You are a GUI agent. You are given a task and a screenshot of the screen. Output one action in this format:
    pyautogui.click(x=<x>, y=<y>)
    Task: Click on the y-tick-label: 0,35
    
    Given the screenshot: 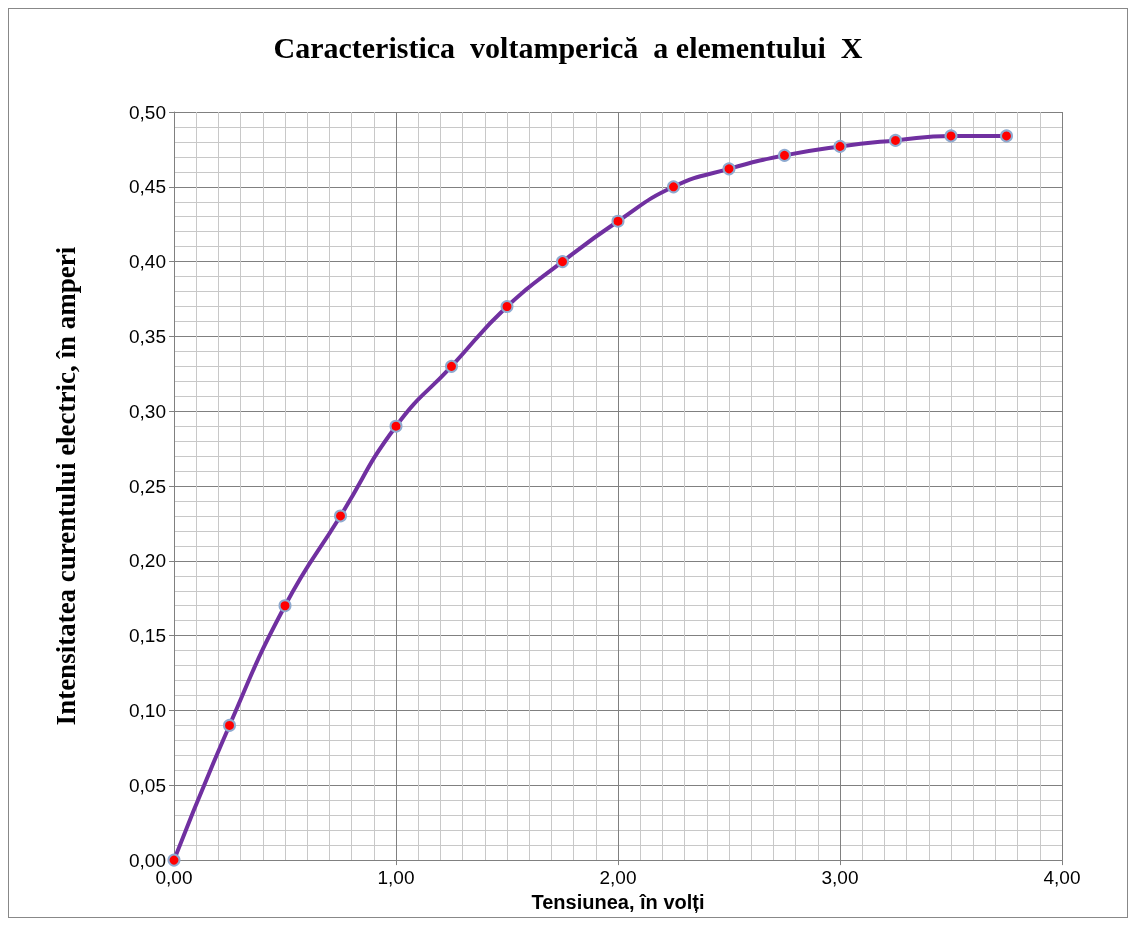 What is the action you would take?
    pyautogui.click(x=147, y=336)
    